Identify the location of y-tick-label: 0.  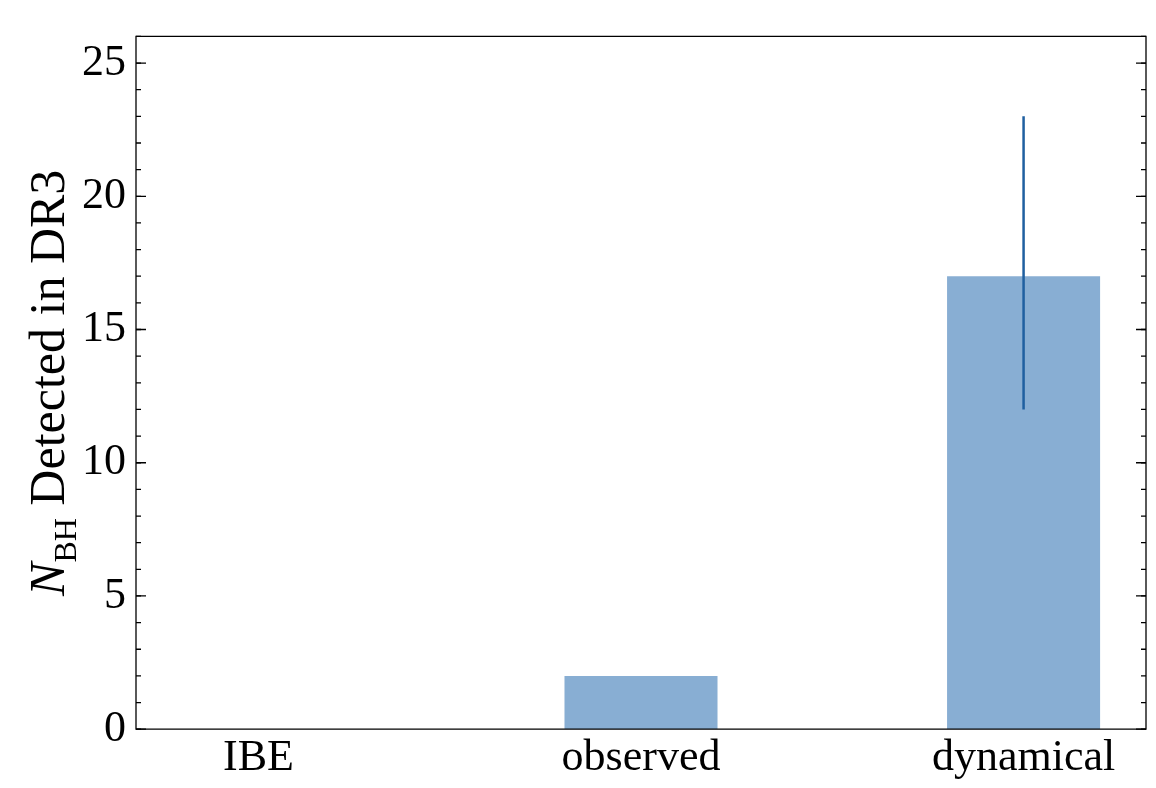
(115, 726).